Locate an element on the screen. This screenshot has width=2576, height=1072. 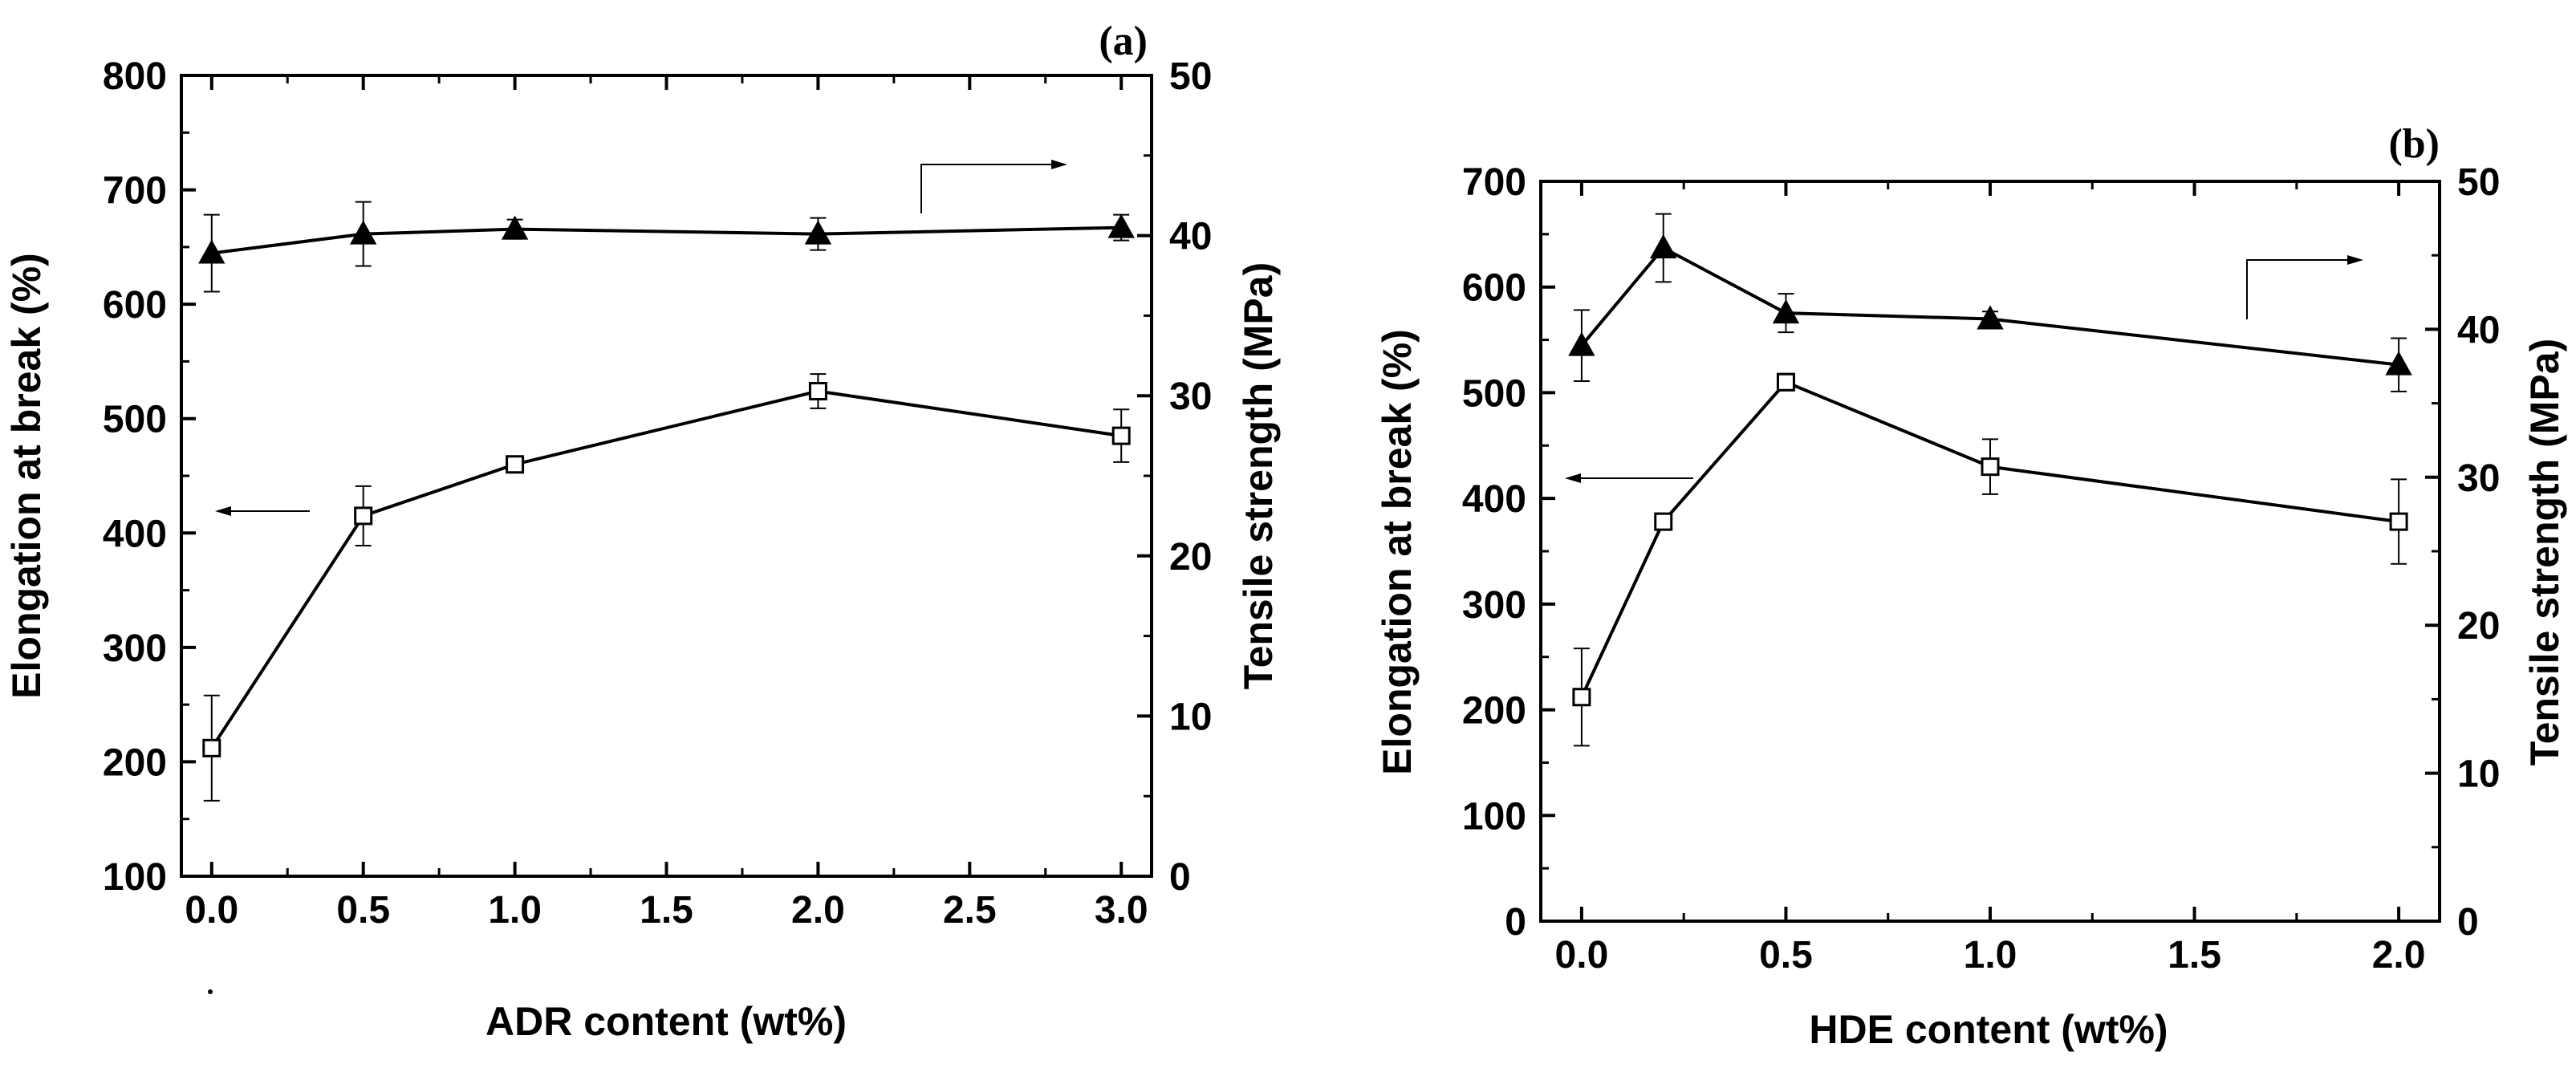
x-tick-label: 3.0 is located at coordinates (1121, 910).